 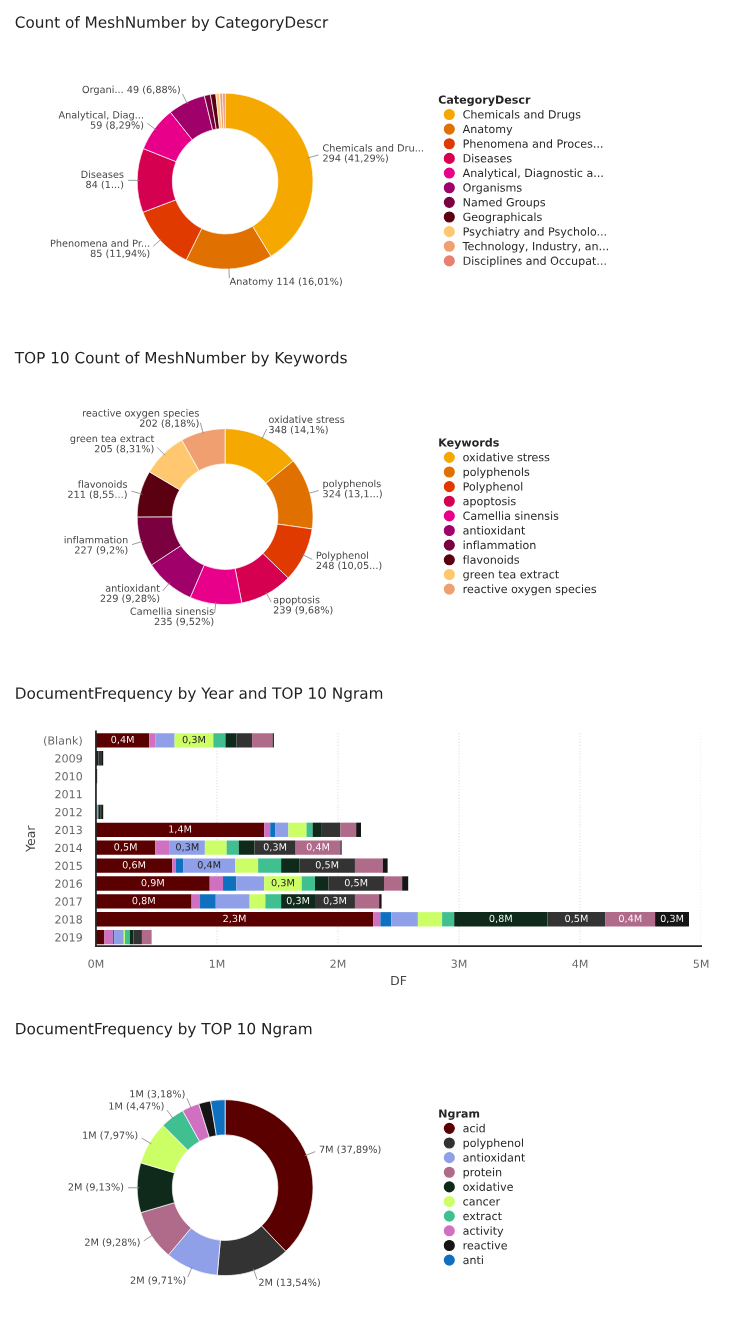 I want to click on legend-label: protein, so click(x=482, y=1173).